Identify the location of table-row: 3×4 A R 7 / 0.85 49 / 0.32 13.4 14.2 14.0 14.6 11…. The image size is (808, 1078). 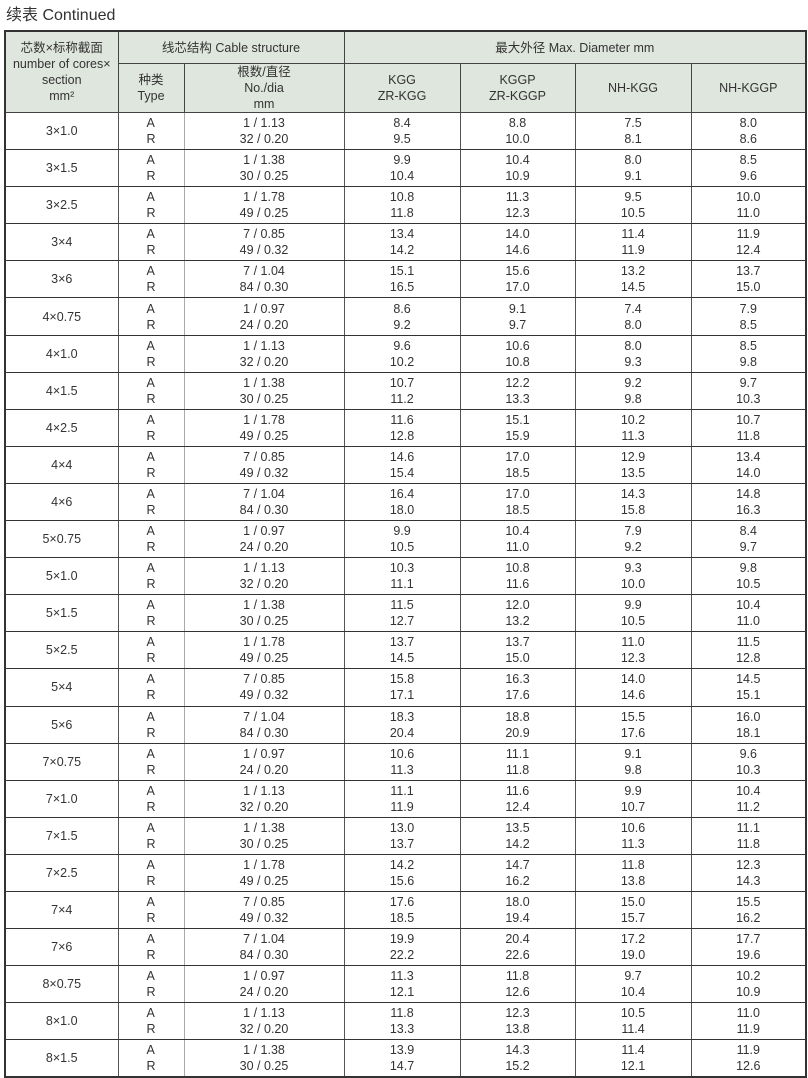
(405, 242).